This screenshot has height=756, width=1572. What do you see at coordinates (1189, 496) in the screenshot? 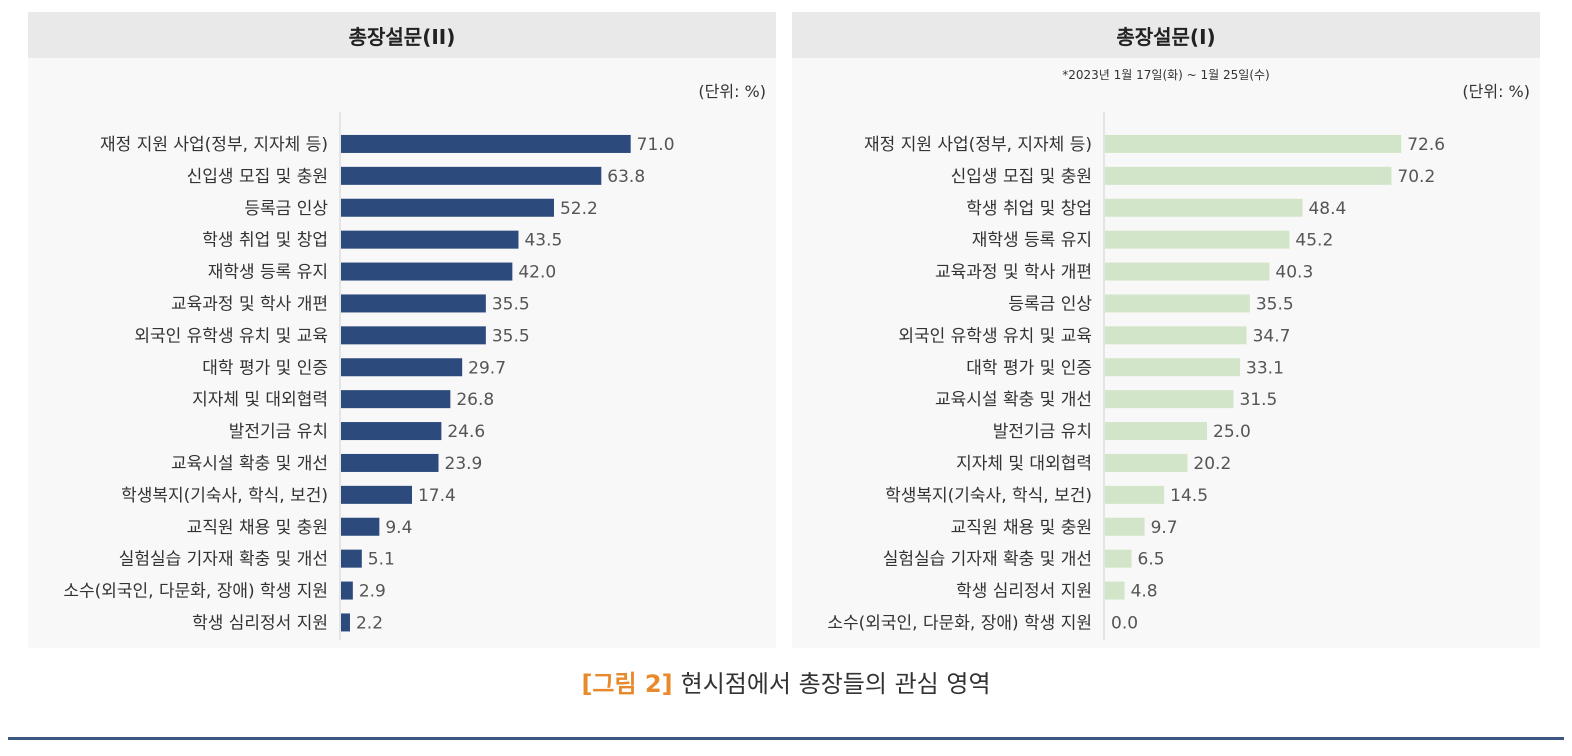
I see `value-label-right: 14.5` at bounding box center [1189, 496].